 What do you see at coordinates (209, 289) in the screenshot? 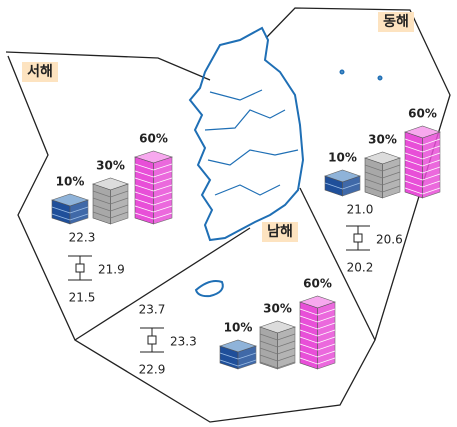
I see `jeju` at bounding box center [209, 289].